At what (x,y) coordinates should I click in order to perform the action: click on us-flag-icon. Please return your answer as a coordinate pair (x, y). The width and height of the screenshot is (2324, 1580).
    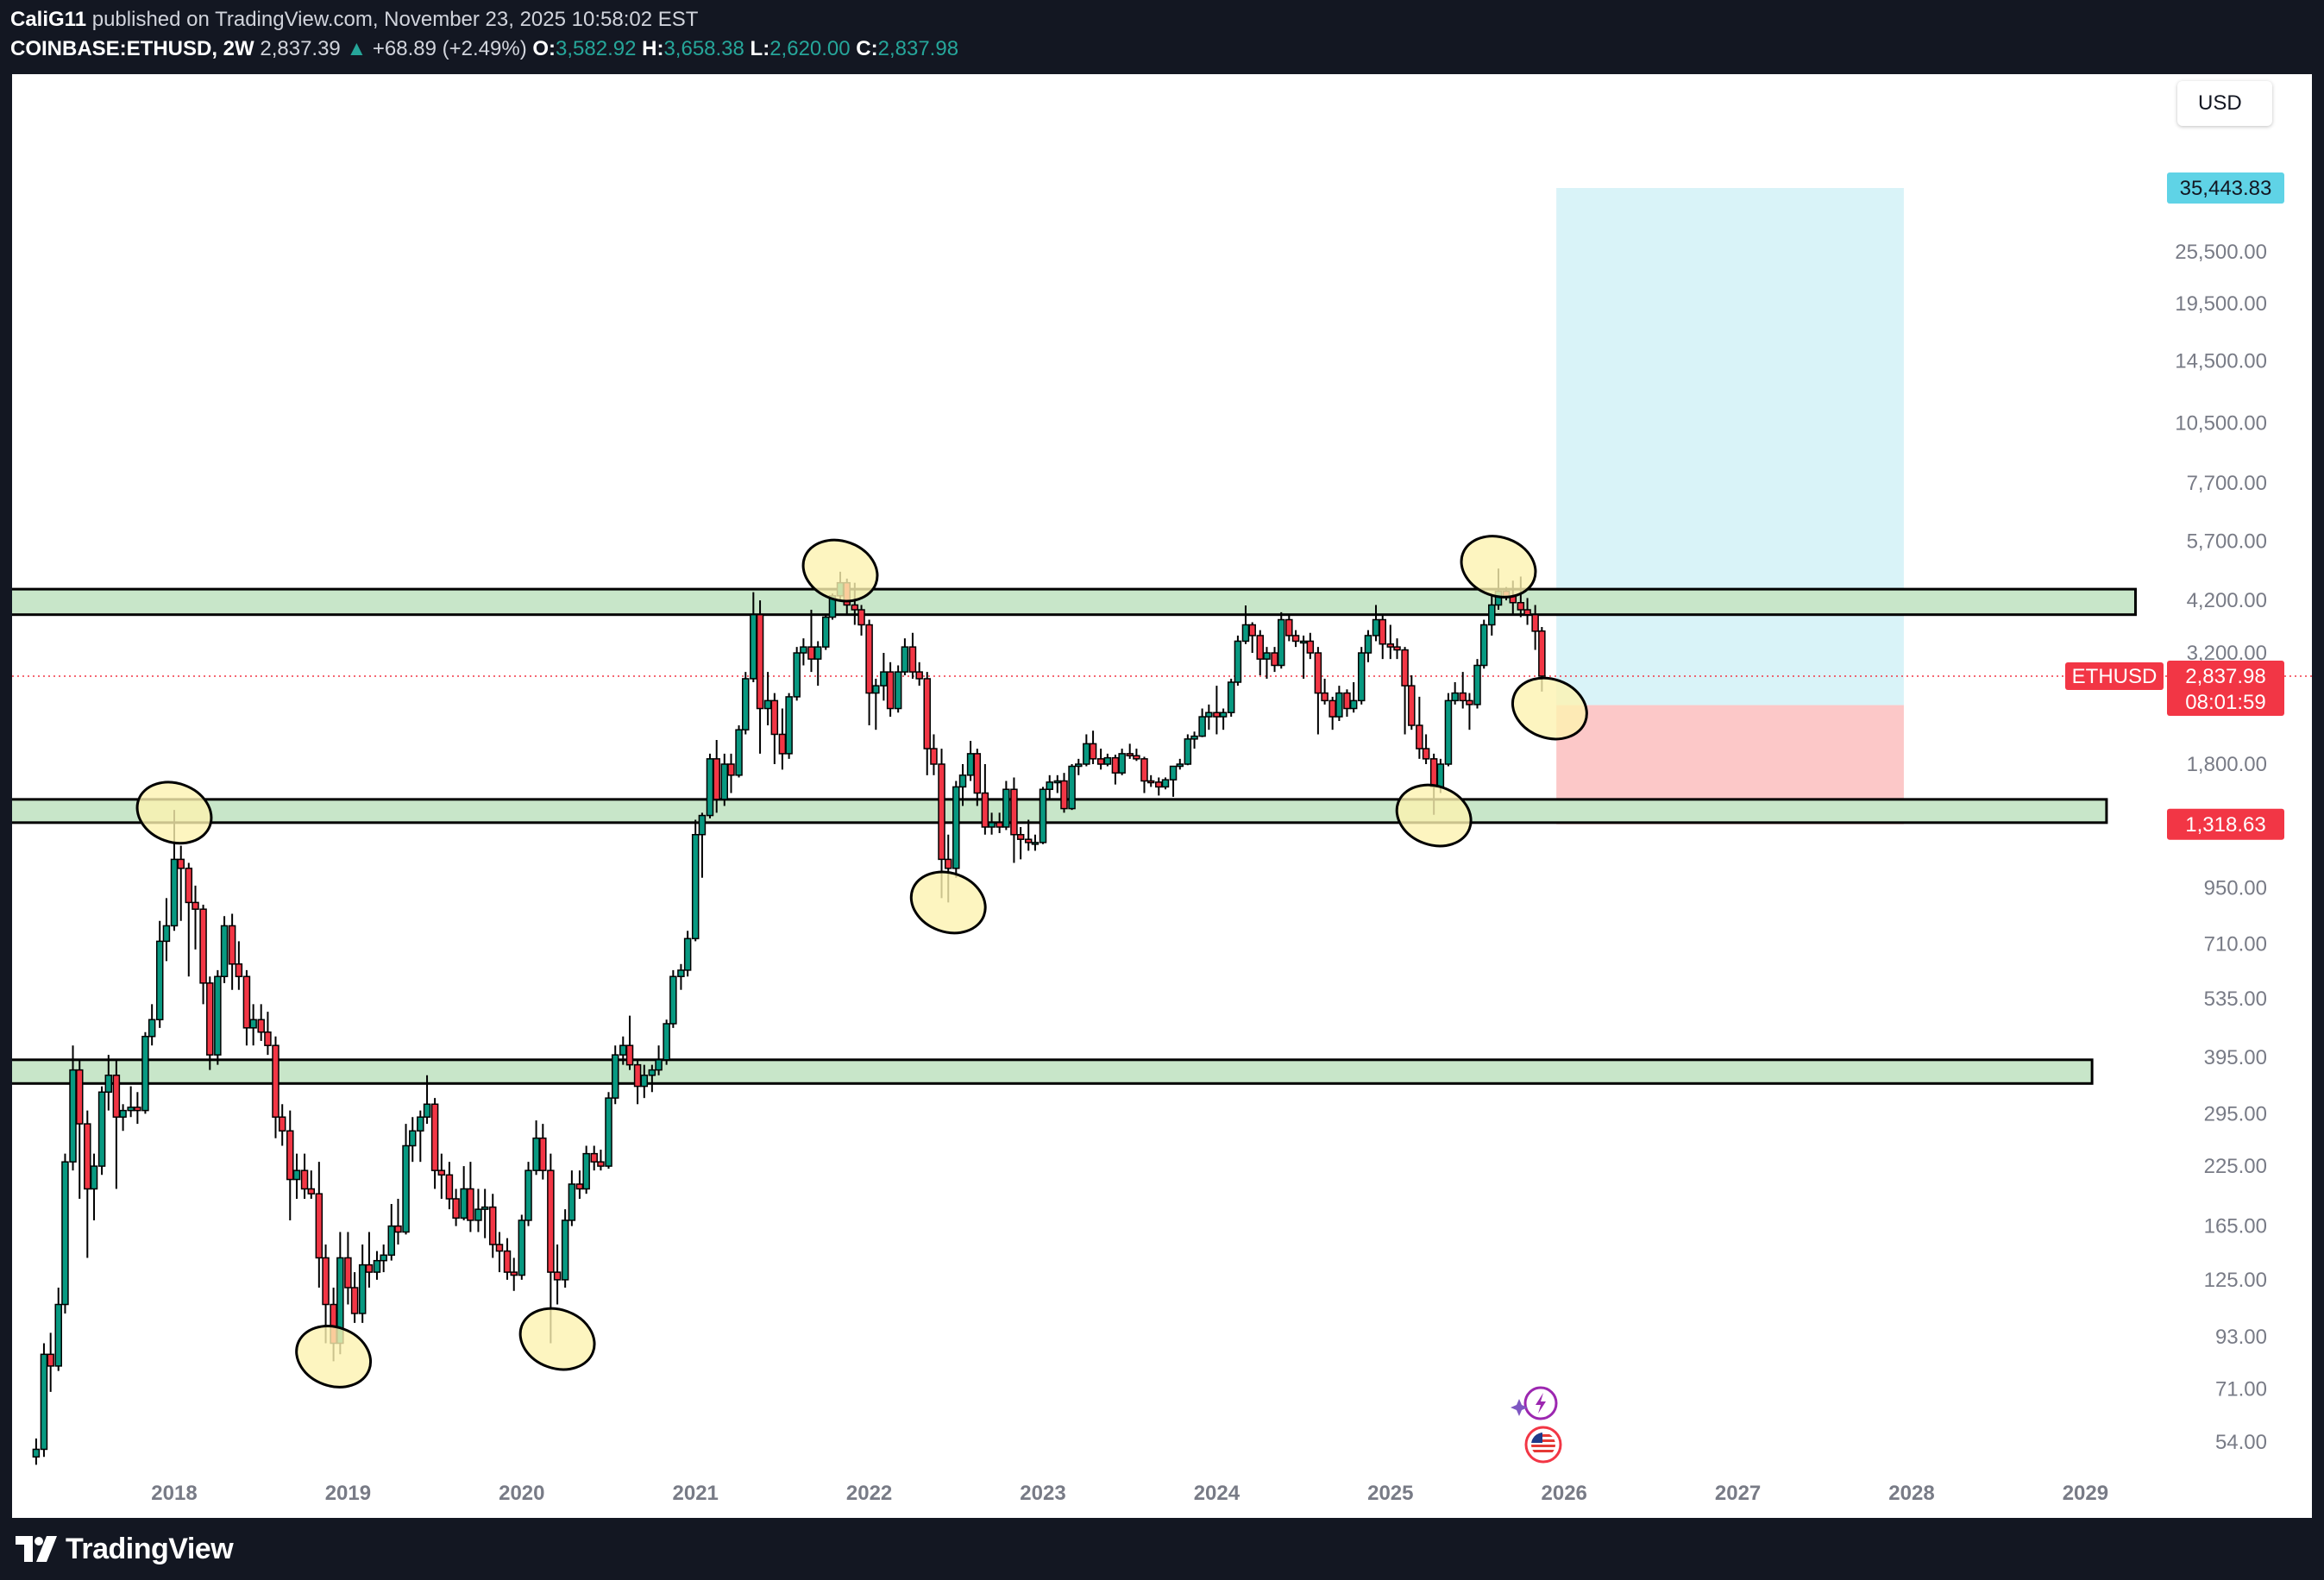
    Looking at the image, I should click on (1543, 1445).